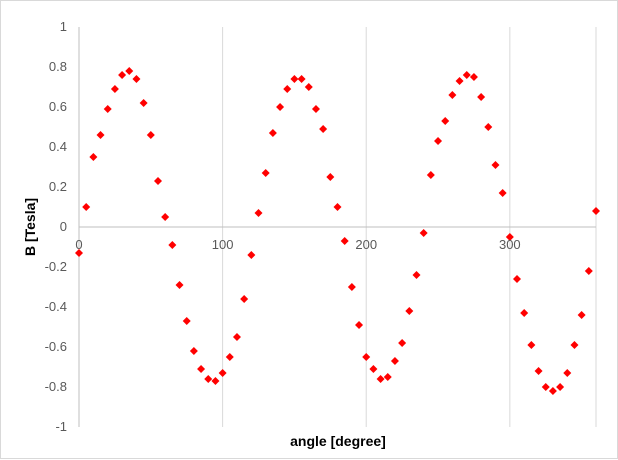 The height and width of the screenshot is (460, 618). I want to click on y-tick-label: -0.4, so click(56, 306).